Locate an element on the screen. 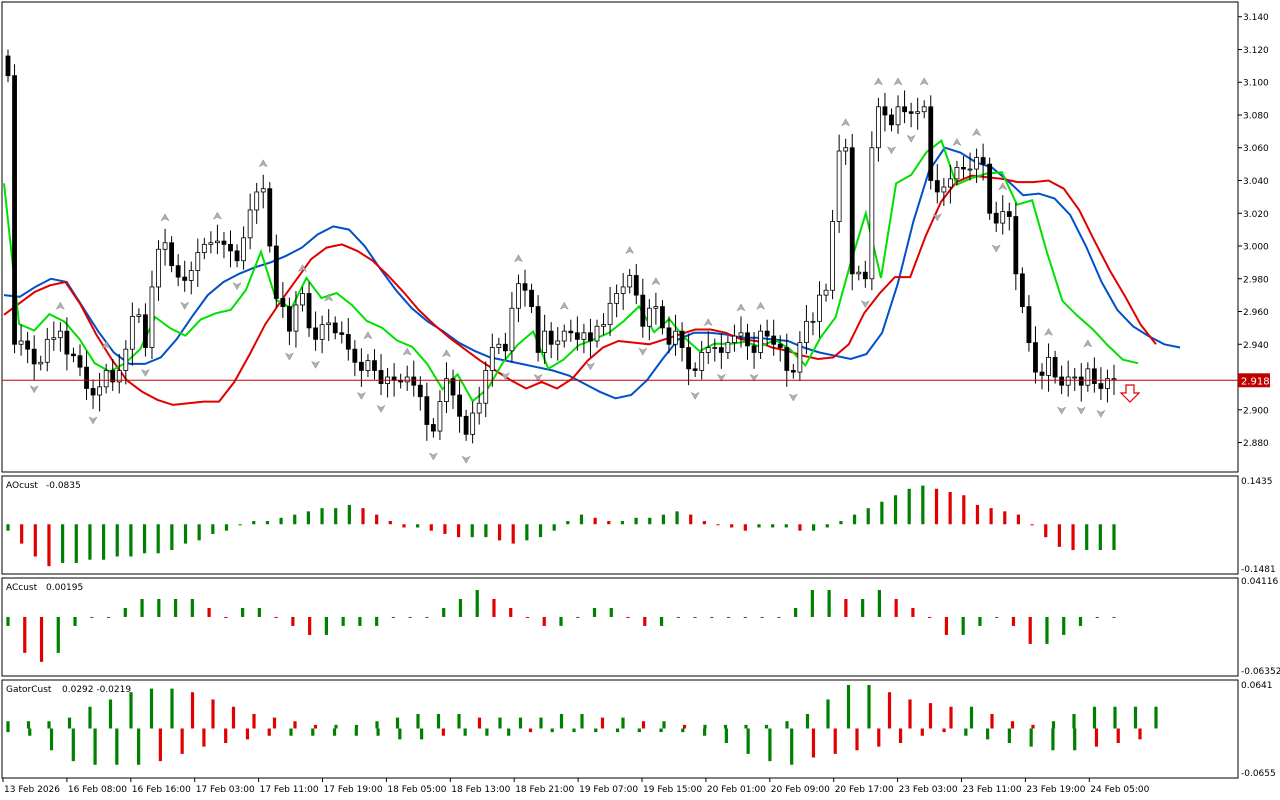 Image resolution: width=1280 pixels, height=800 pixels. x-tick-label: 20 Feb 17:00 is located at coordinates (864, 790).